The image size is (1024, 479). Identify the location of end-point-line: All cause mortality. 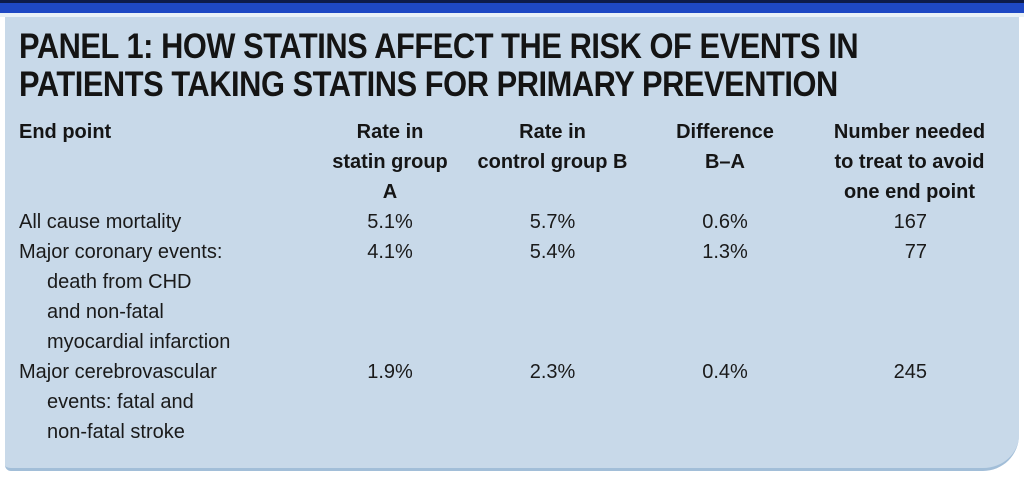
(100, 222).